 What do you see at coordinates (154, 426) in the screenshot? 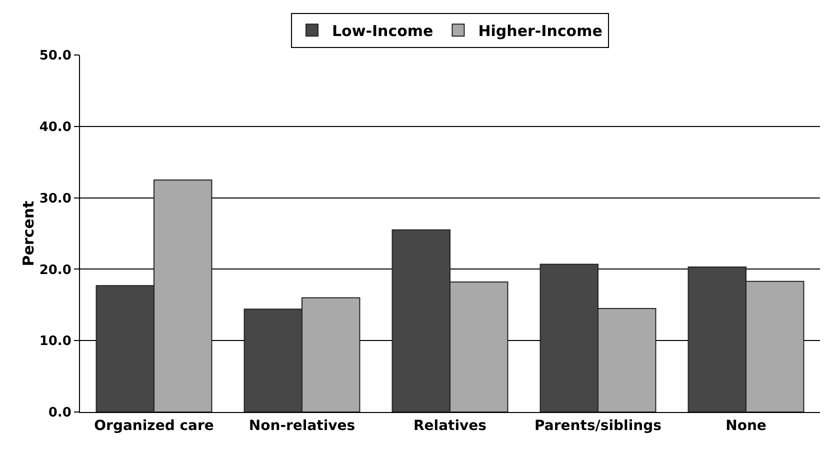
I see `x-tick-label: Organized care` at bounding box center [154, 426].